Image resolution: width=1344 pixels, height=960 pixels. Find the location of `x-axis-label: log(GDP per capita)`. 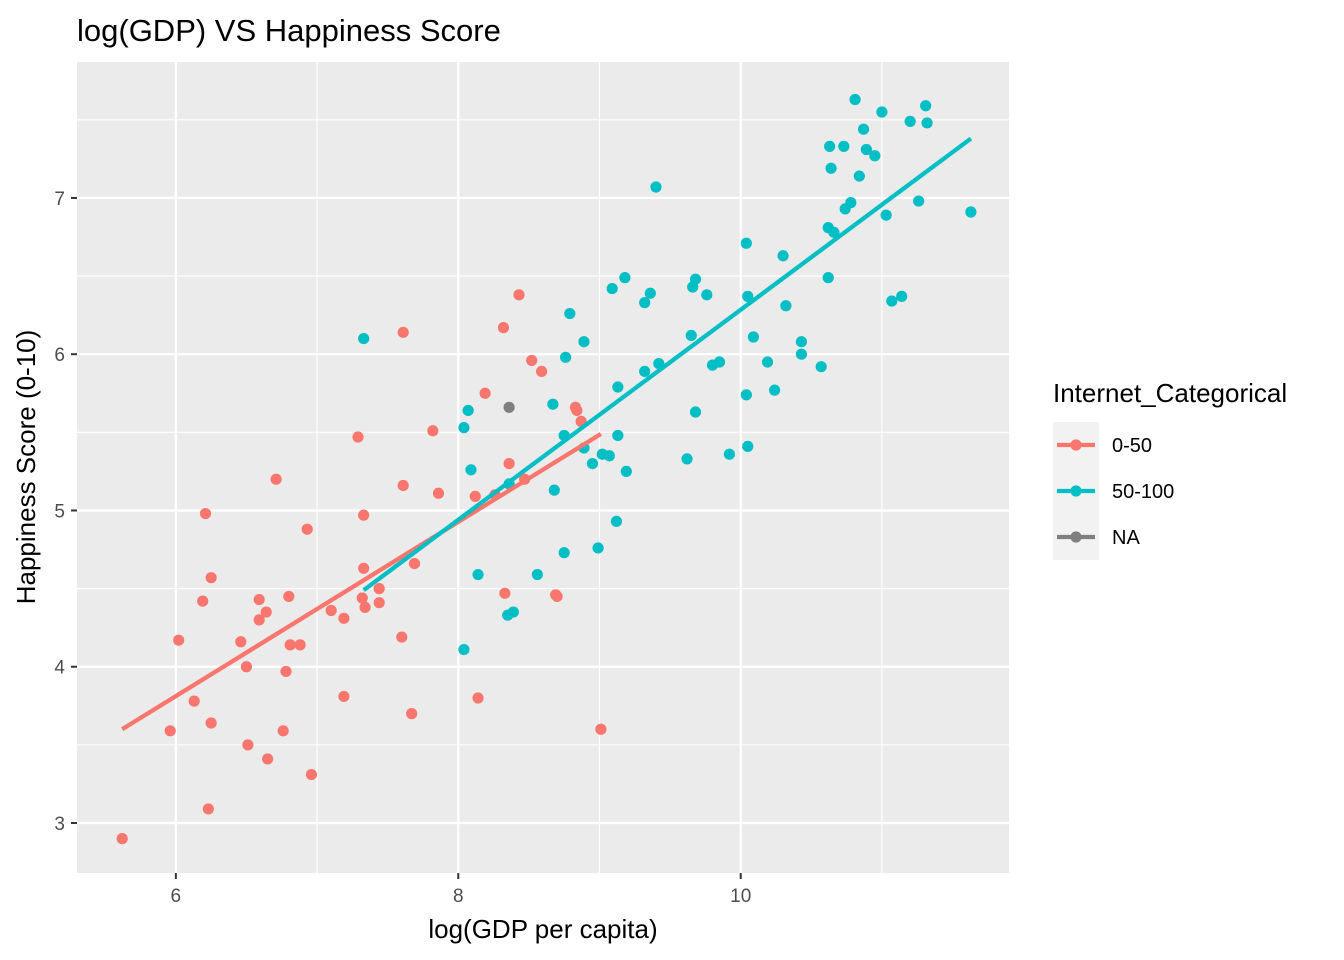

x-axis-label: log(GDP per capita) is located at coordinates (542, 929).